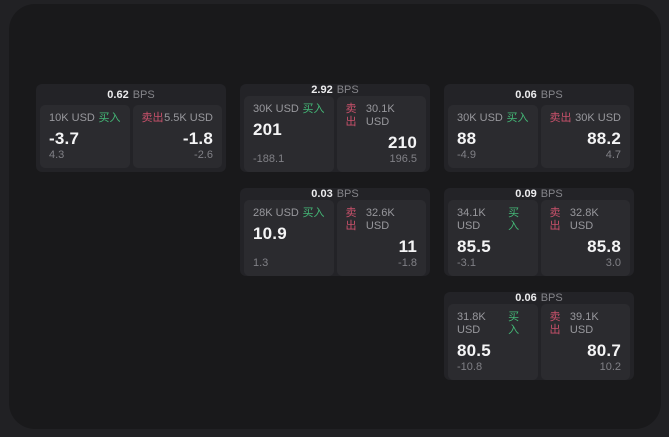 The height and width of the screenshot is (437, 669). Describe the element at coordinates (407, 263) in the screenshot. I see `sell-delta-value: -1.8` at that location.